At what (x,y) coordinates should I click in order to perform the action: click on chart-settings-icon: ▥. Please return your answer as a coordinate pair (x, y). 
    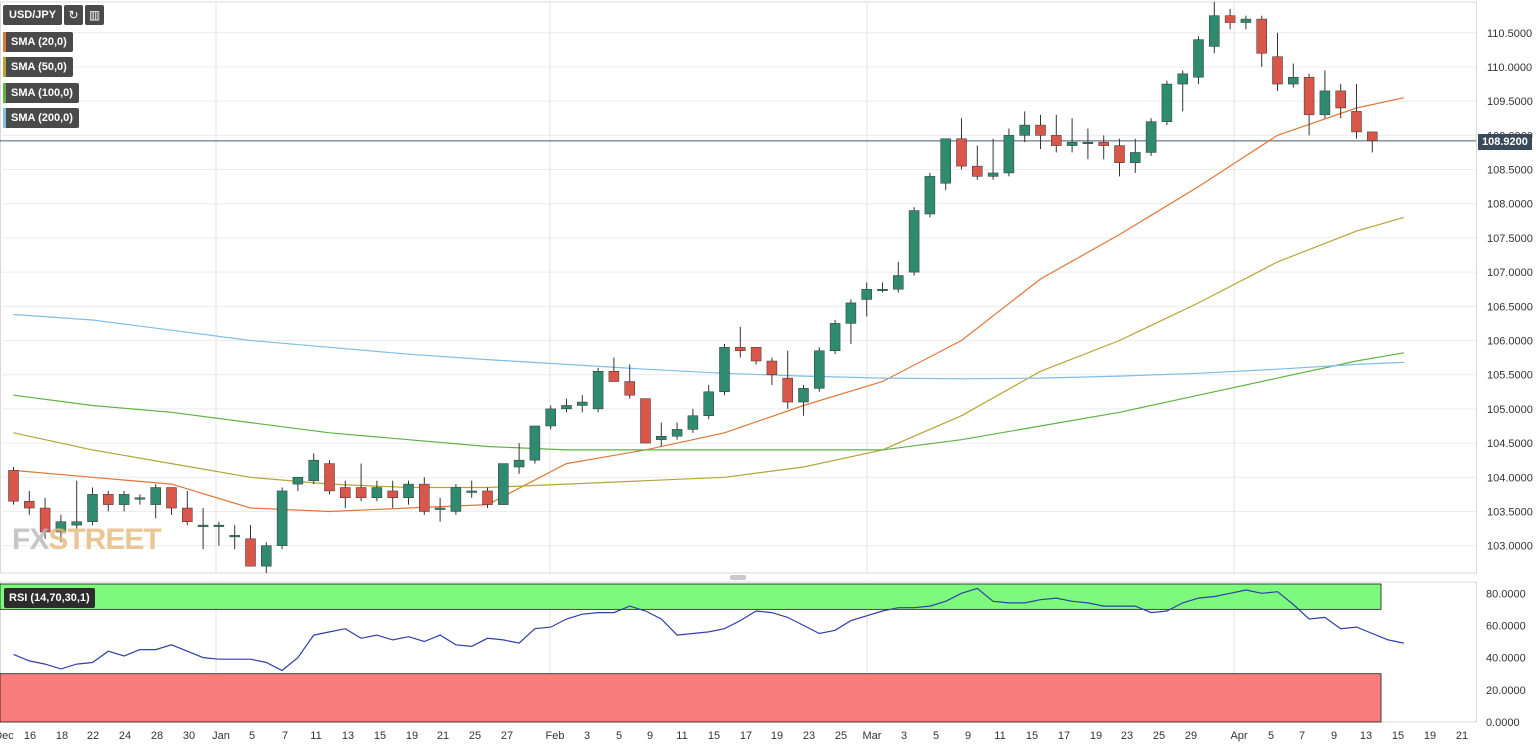
    Looking at the image, I should click on (95, 15).